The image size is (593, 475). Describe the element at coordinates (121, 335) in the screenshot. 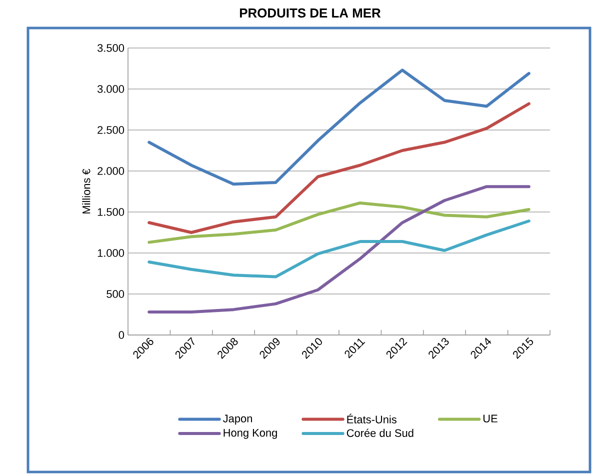

I see `y-tick-label: 0` at that location.